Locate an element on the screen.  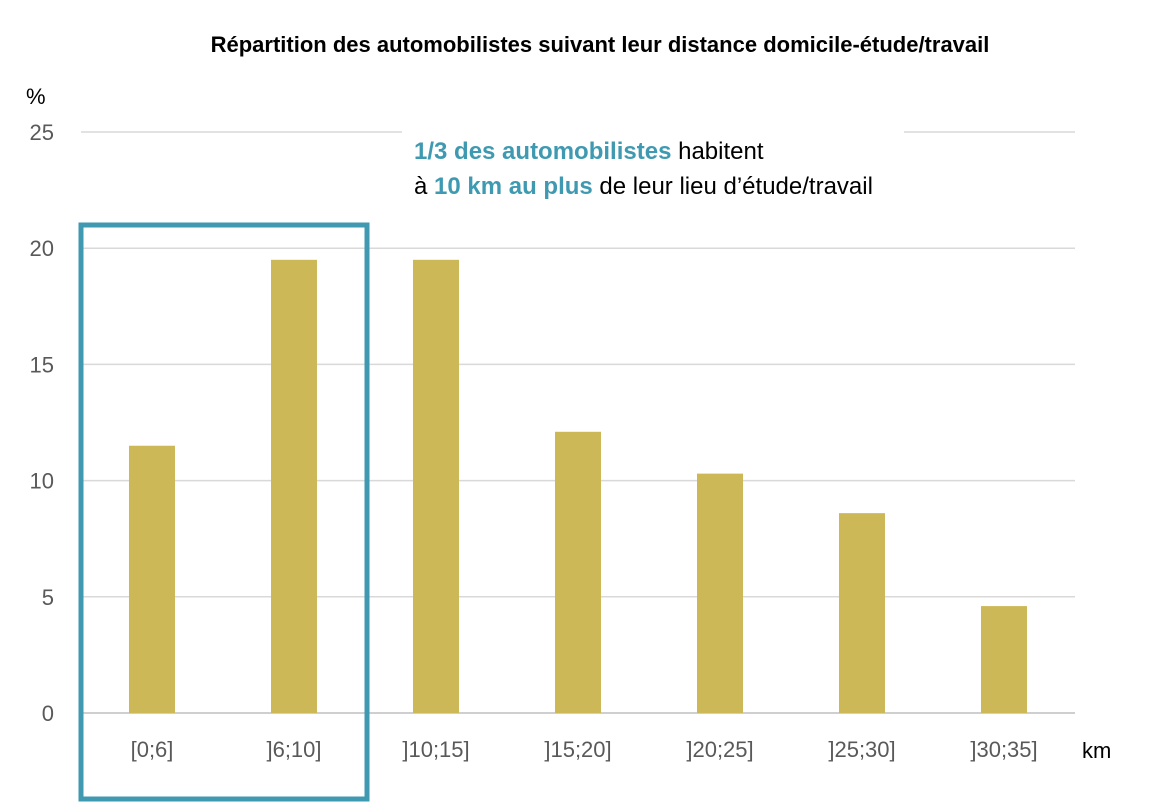
y-tick-label: 20 is located at coordinates (42, 248).